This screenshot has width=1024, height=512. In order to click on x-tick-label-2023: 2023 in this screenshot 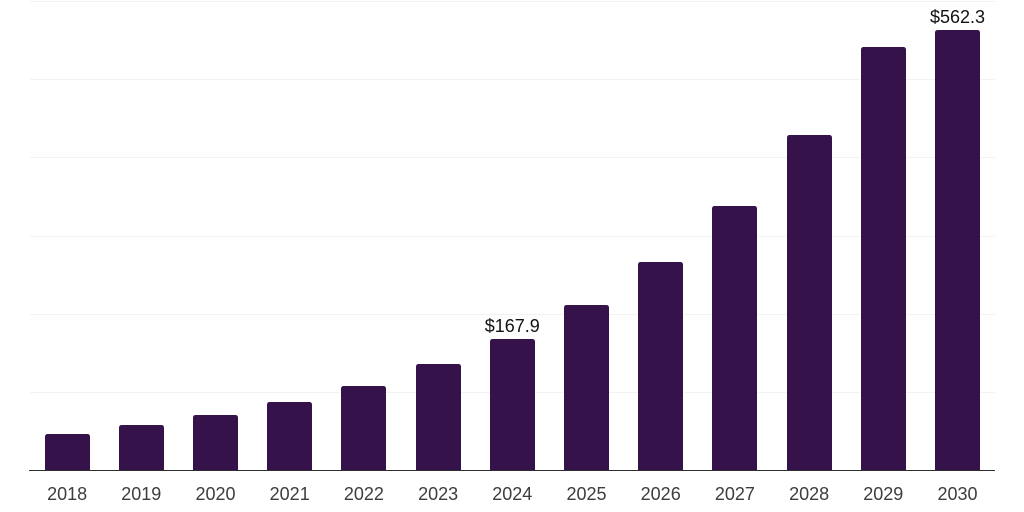, I will do `click(438, 494)`.